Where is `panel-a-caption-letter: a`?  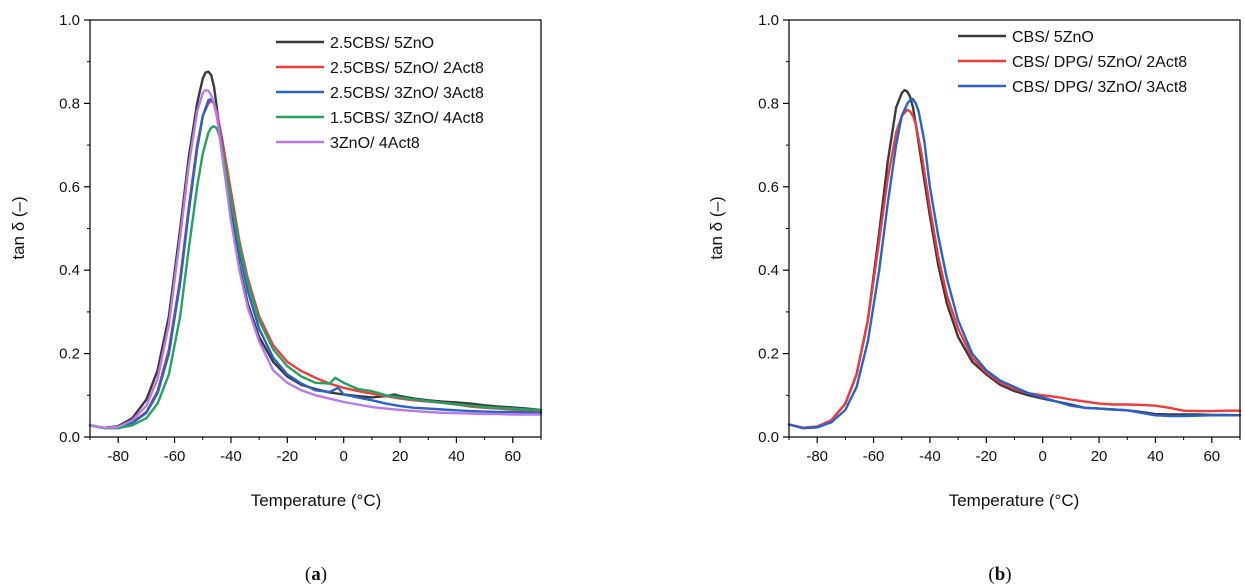 panel-a-caption-letter: a is located at coordinates (316, 574).